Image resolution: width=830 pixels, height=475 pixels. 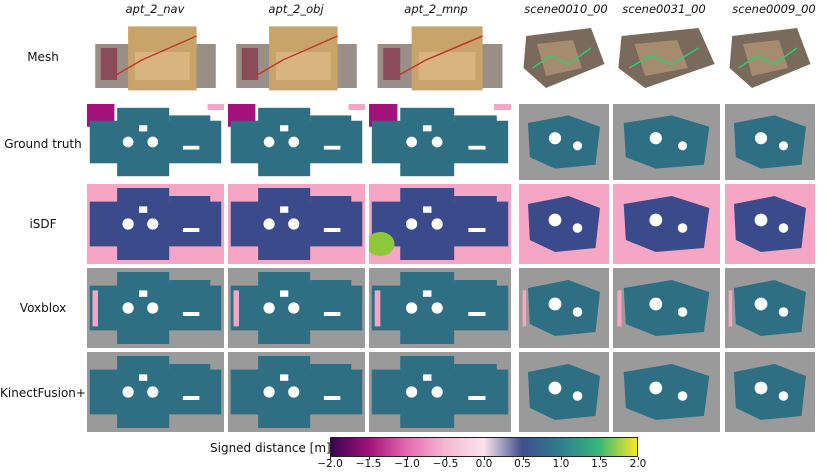 I want to click on map-voxblox-apt-2-nav, so click(x=155, y=308).